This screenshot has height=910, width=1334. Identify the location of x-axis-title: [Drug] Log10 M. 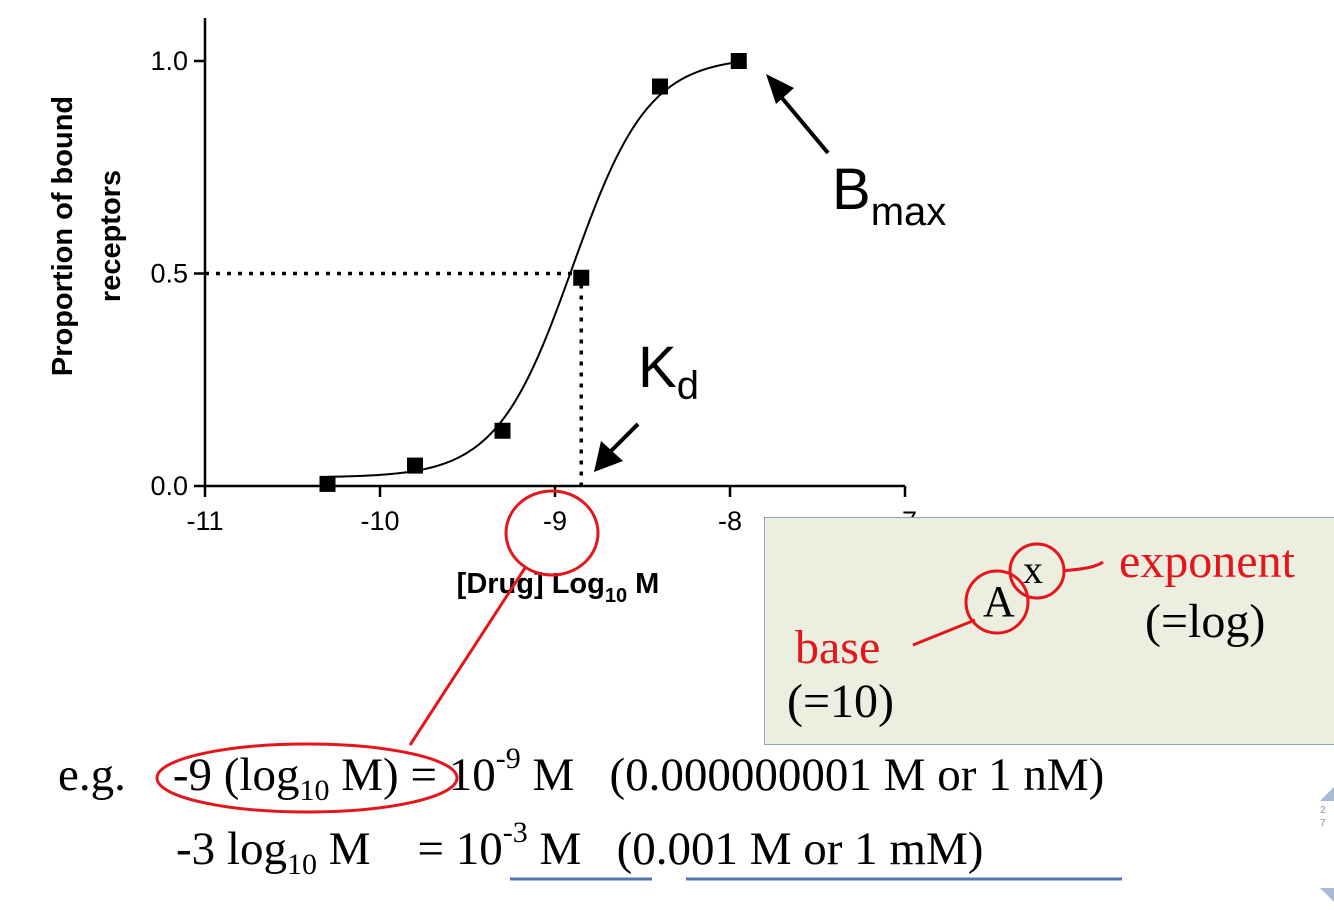
(558, 587).